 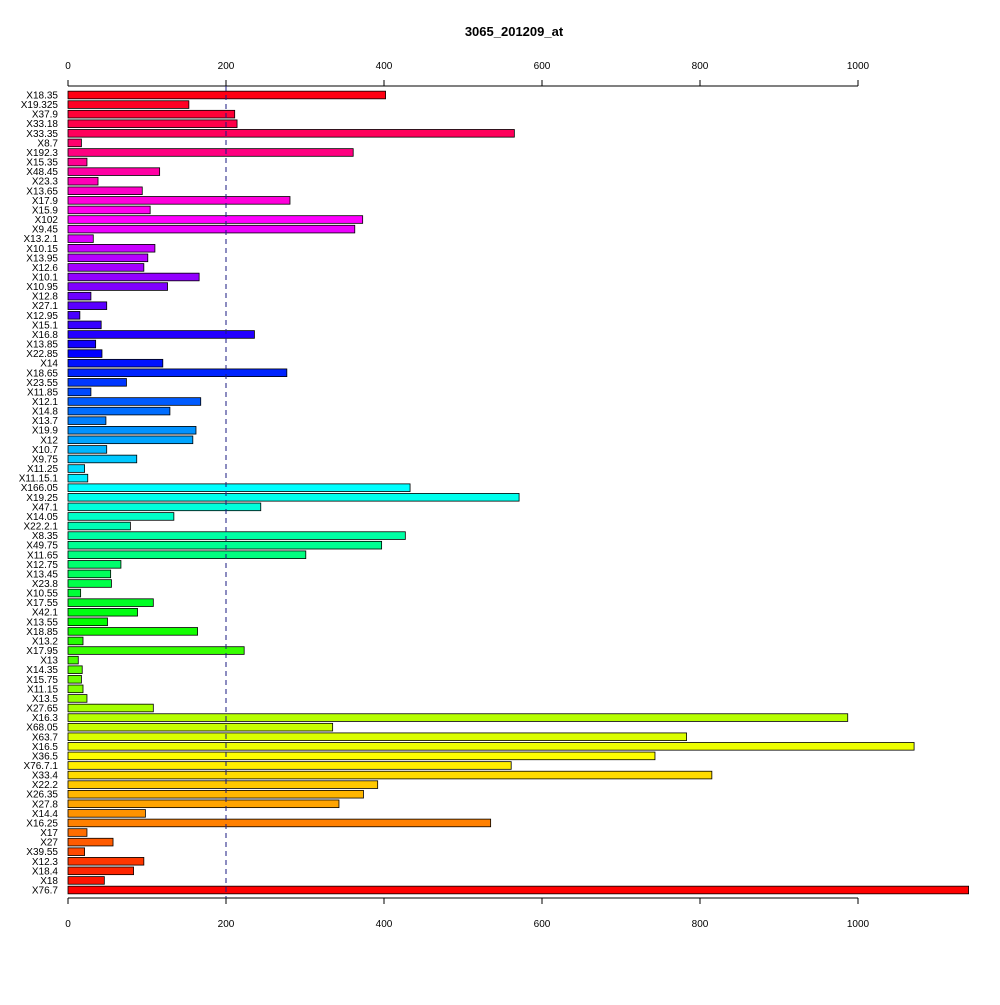 What do you see at coordinates (41, 239) in the screenshot?
I see `category-label: X13.2.1` at bounding box center [41, 239].